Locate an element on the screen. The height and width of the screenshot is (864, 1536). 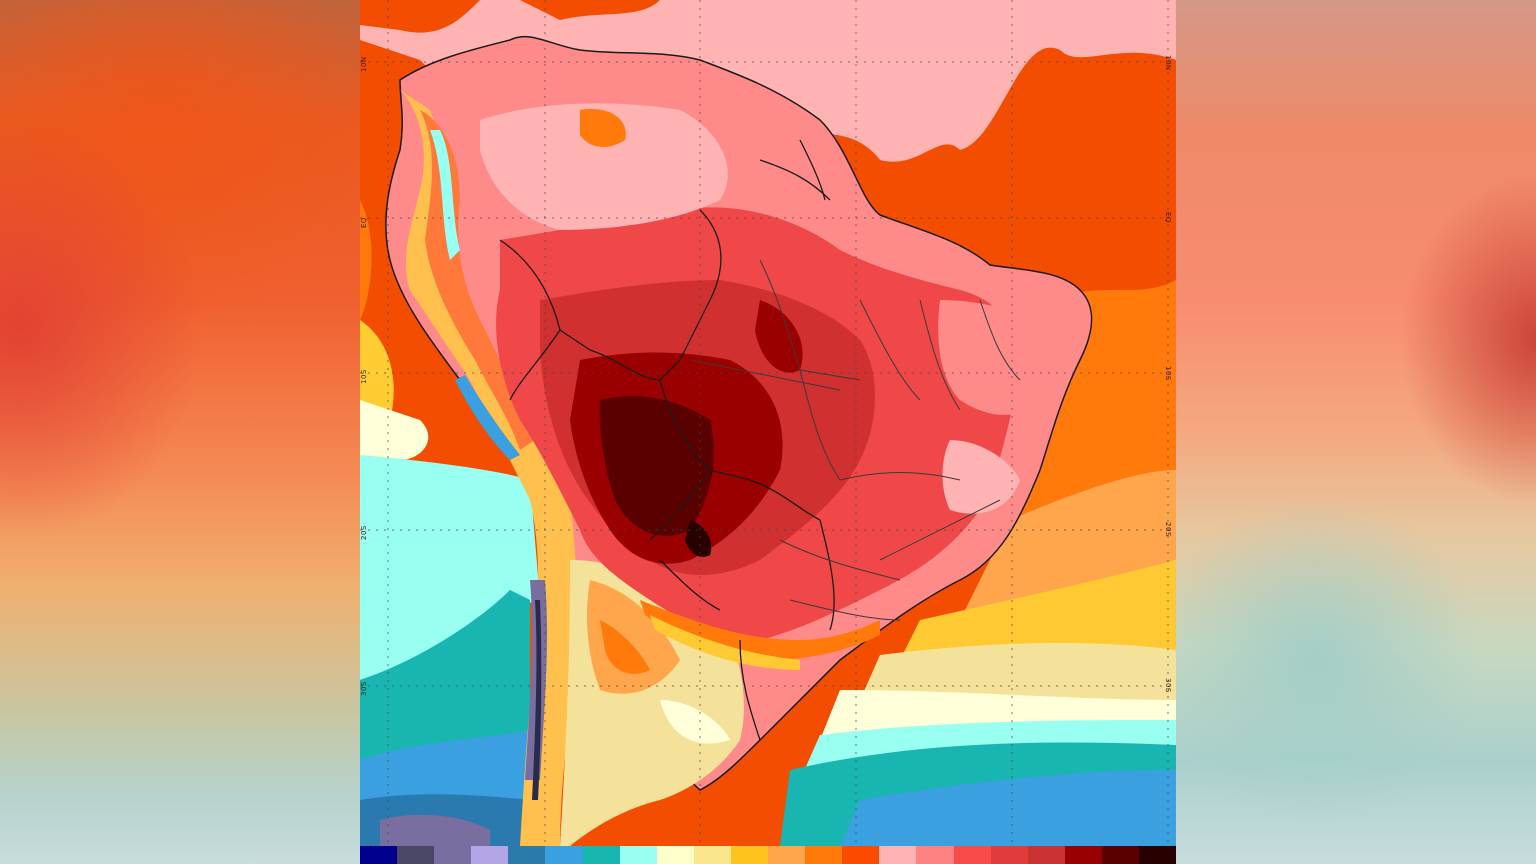
lat-label-20s-left: 20S is located at coordinates (364, 532).